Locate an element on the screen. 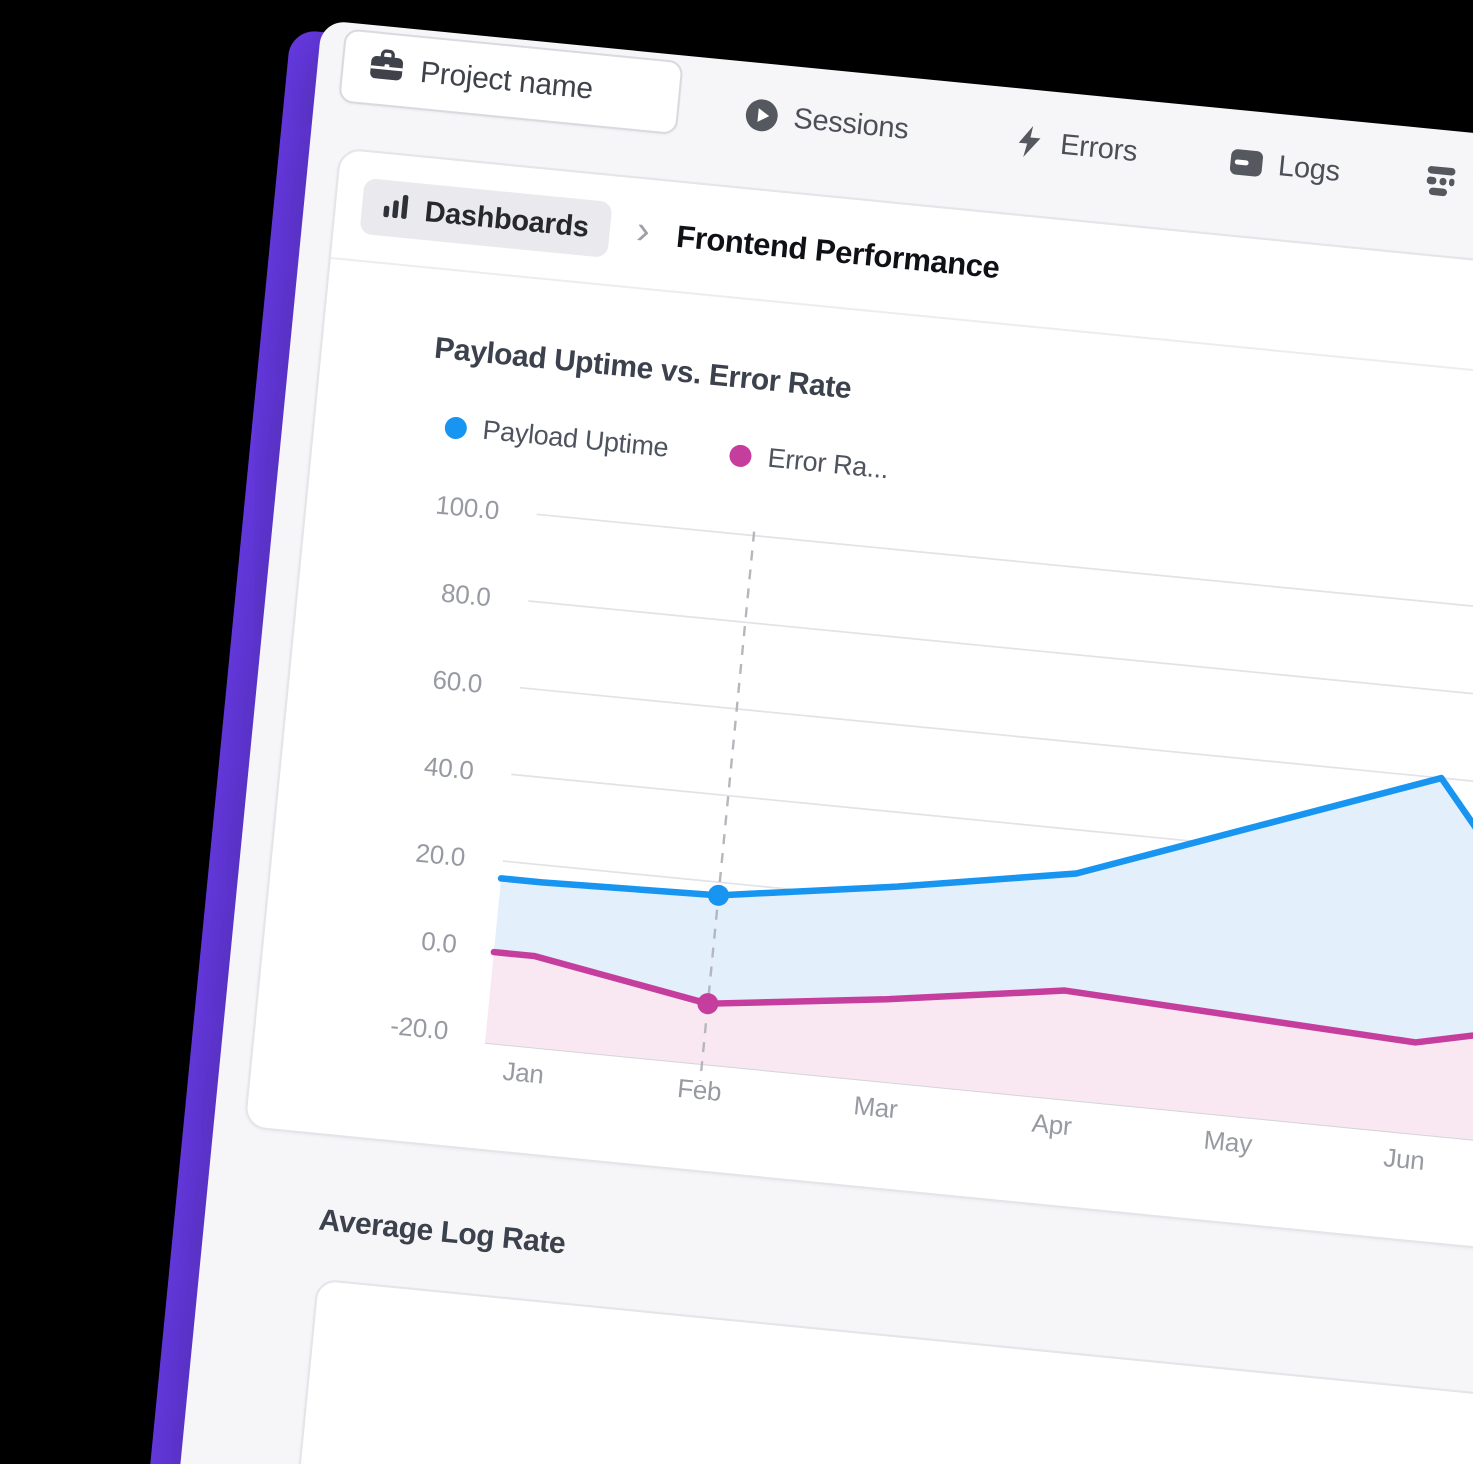  play-circle-icon is located at coordinates (761, 115).